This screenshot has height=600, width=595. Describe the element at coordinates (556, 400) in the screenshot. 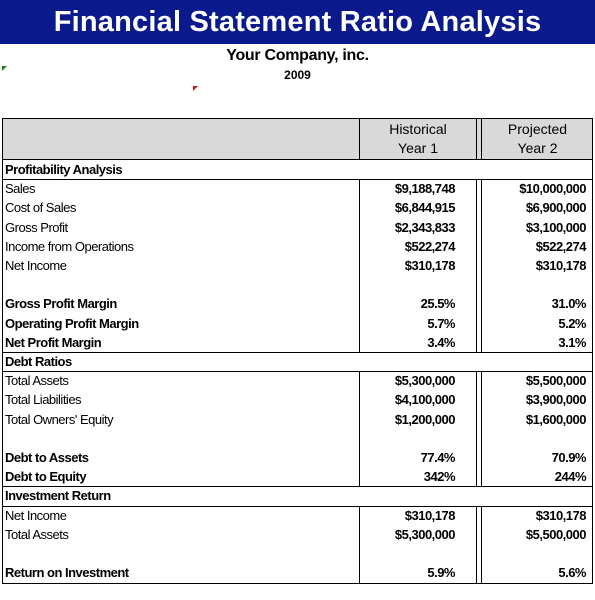

I see `projected-value: $3,900,000` at that location.